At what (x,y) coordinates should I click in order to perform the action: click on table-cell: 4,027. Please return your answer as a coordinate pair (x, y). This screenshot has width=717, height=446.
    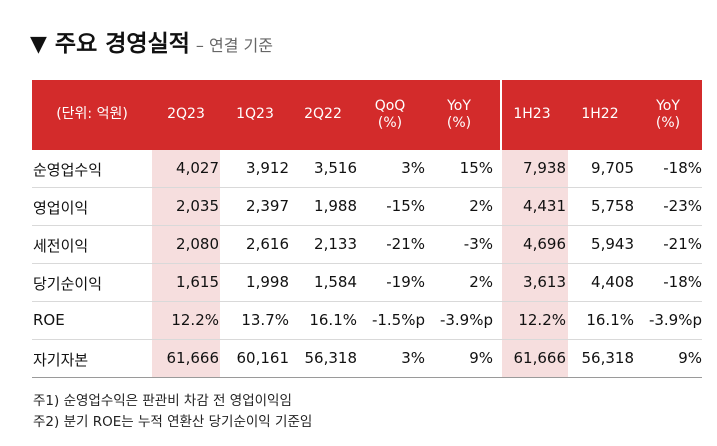
    Looking at the image, I should click on (197, 168).